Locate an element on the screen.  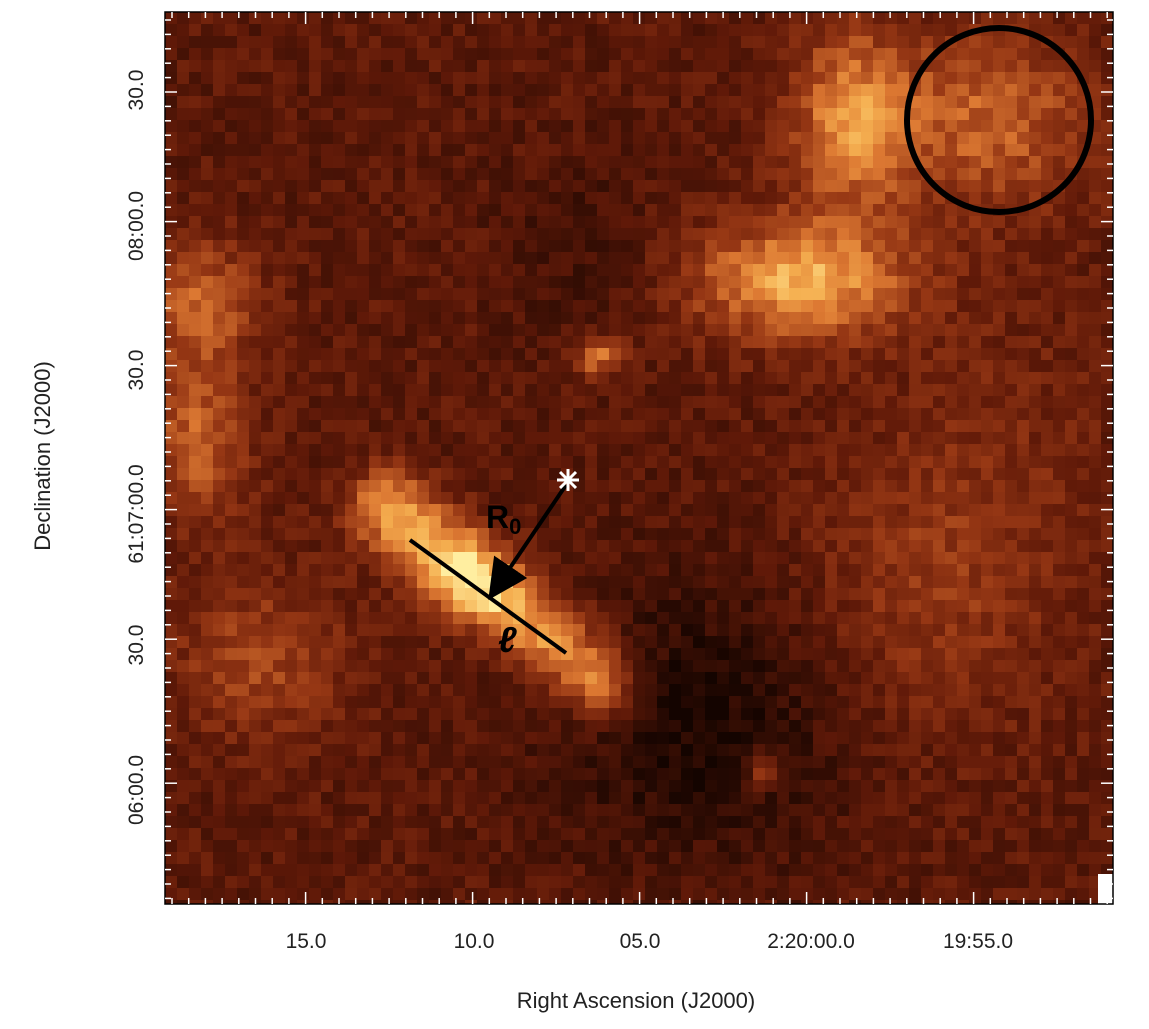
y-tick-label: 61:07:00.0 is located at coordinates (136, 513).